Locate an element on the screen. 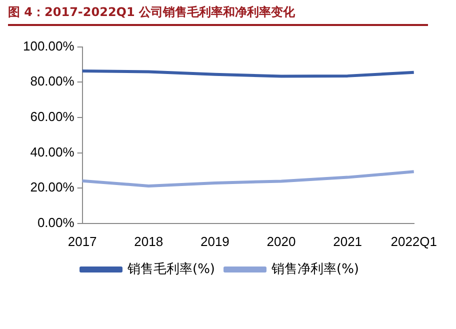  x-tick-label: 2021 is located at coordinates (347, 241).